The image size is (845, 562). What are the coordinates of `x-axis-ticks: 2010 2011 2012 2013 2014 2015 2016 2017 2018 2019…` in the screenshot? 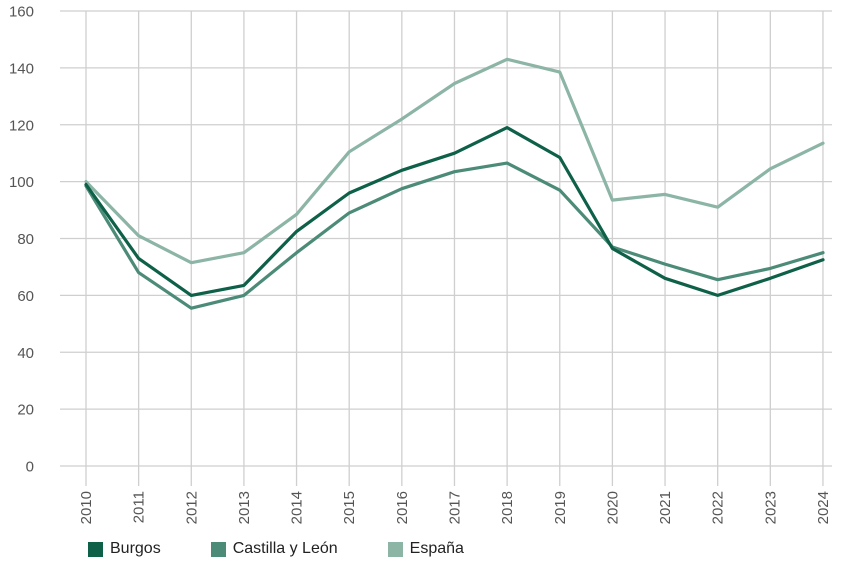 It's located at (455, 507).